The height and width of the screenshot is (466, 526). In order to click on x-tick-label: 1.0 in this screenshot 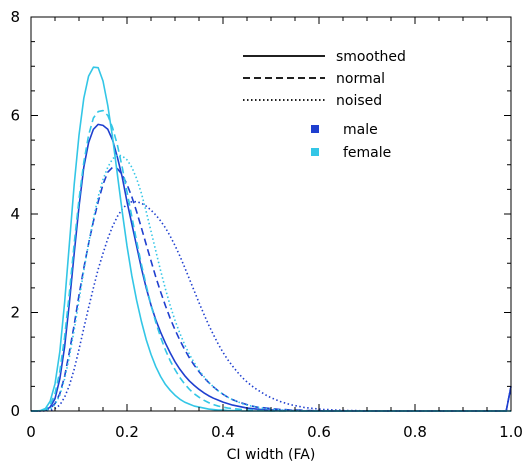, I will do `click(511, 432)`.